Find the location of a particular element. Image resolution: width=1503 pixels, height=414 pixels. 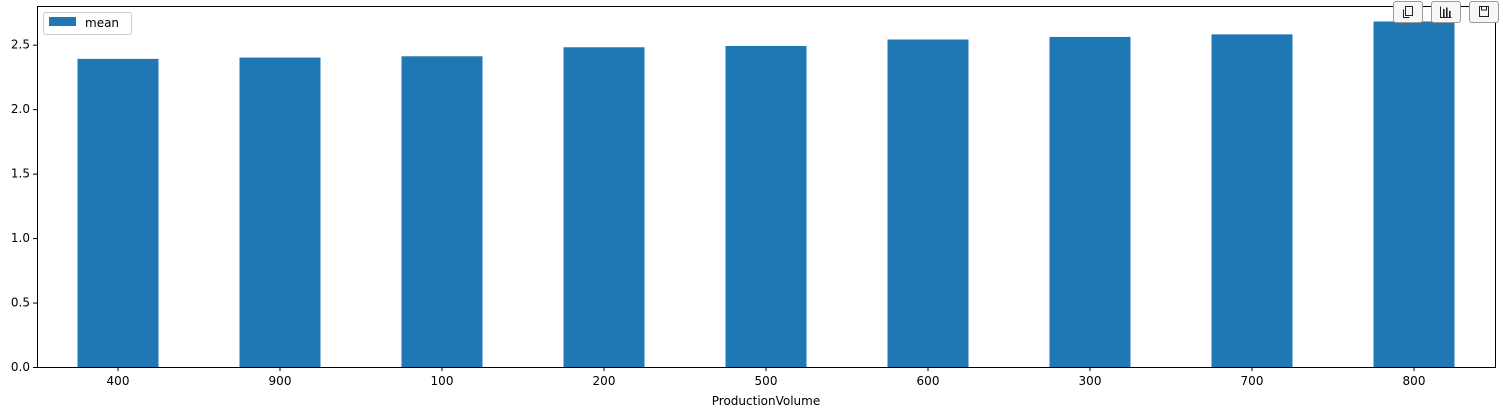

bar-chart-icon is located at coordinates (1446, 12).